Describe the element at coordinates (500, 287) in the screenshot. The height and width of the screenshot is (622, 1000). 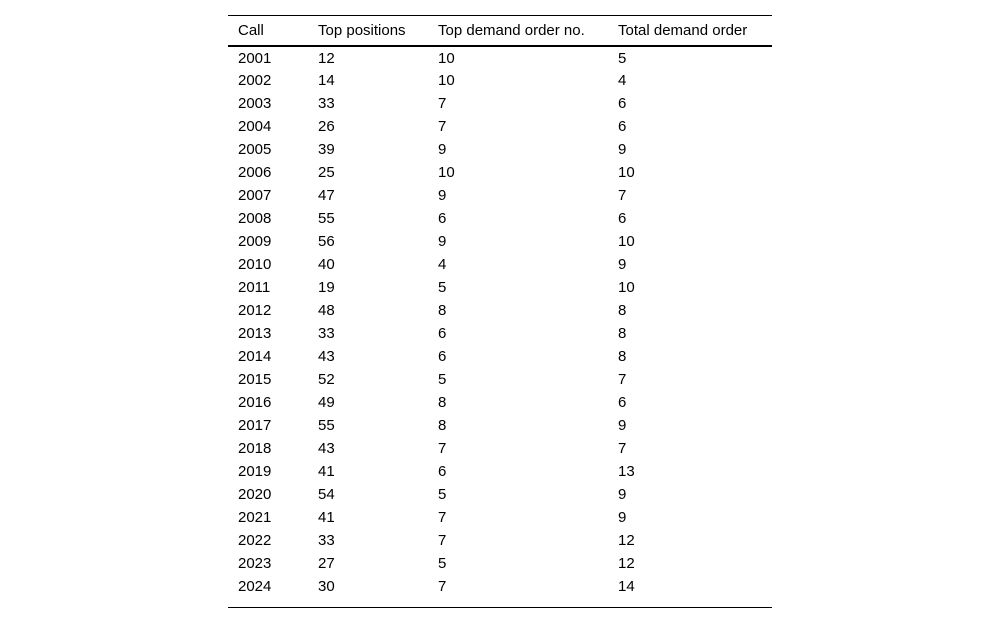
I see `table-row: 2011 19 5 10` at that location.